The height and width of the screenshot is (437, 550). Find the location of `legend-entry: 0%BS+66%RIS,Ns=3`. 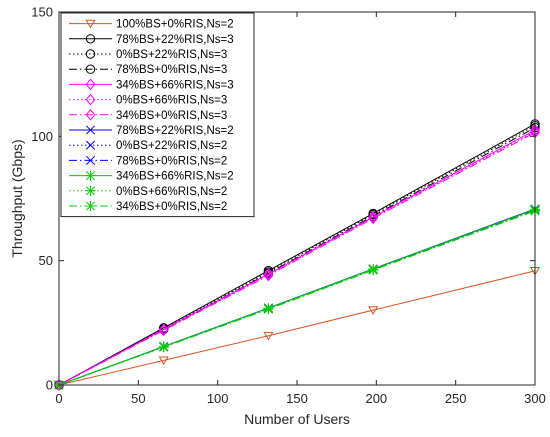

legend-entry: 0%BS+66%RIS,Ns=3 is located at coordinates (148, 100).